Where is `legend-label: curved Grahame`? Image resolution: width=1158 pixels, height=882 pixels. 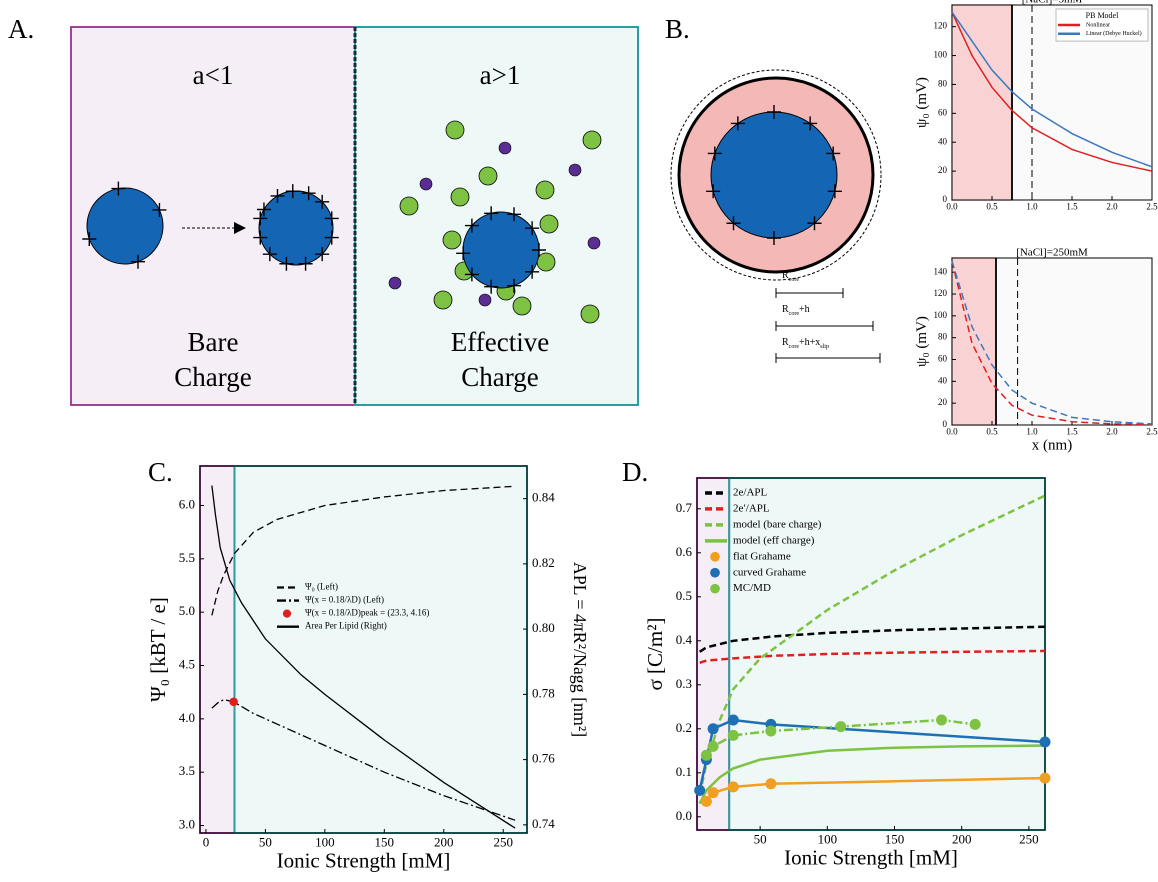
legend-label: curved Grahame is located at coordinates (769, 572).